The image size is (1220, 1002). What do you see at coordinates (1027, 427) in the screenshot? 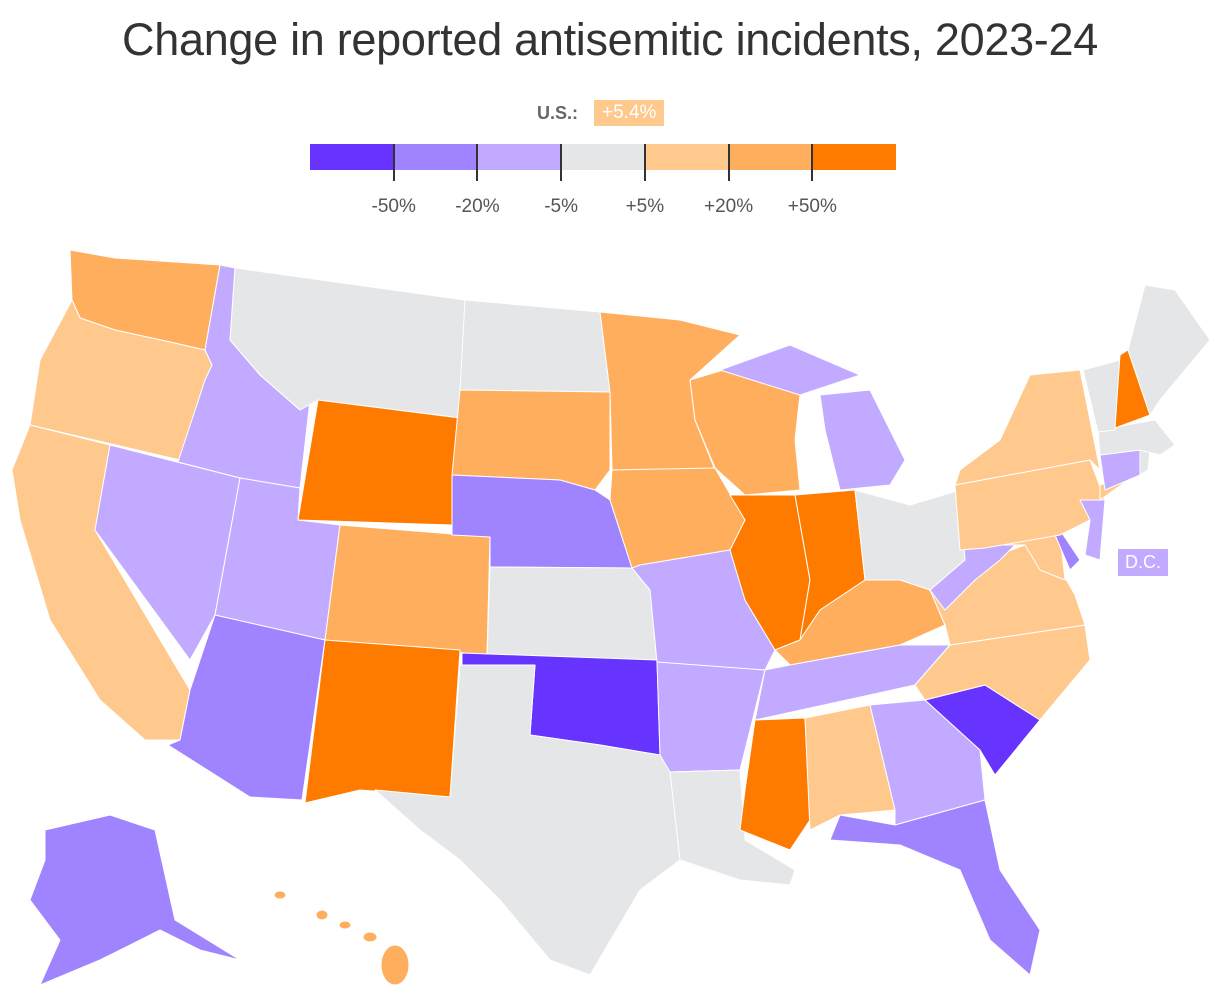
I see `state-ny` at bounding box center [1027, 427].